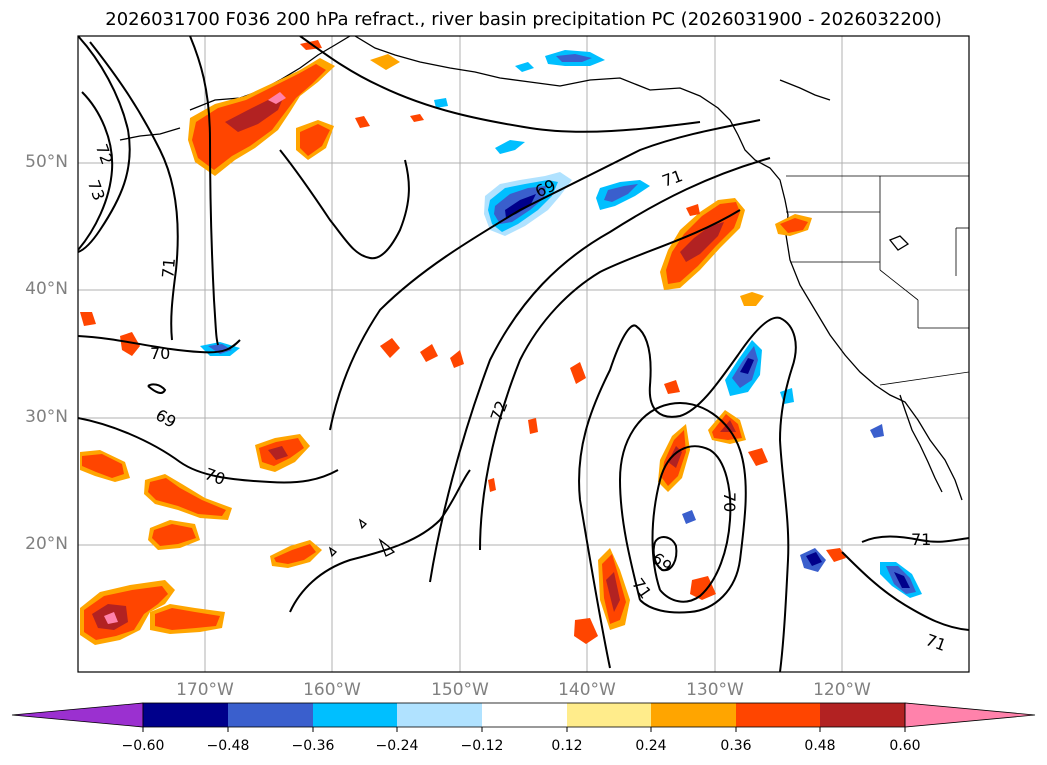 This screenshot has width=1047, height=765. What do you see at coordinates (46, 417) in the screenshot?
I see `lat-tick-label: 30°N` at bounding box center [46, 417].